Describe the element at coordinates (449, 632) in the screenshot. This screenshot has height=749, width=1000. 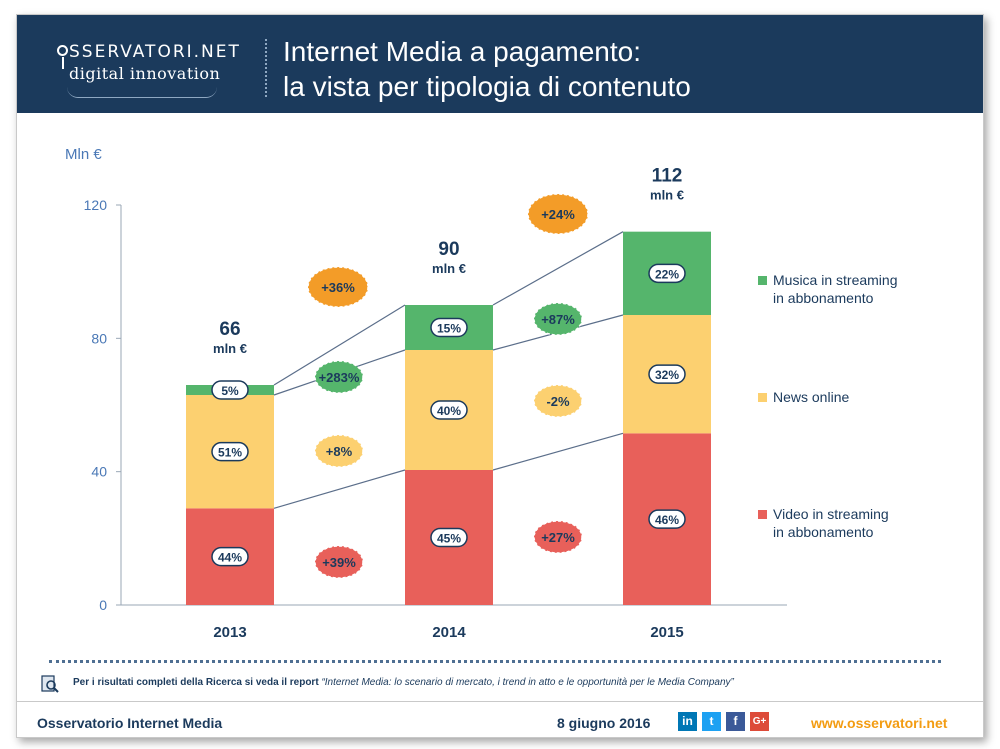
I see `x-tick-label: 2014` at that location.